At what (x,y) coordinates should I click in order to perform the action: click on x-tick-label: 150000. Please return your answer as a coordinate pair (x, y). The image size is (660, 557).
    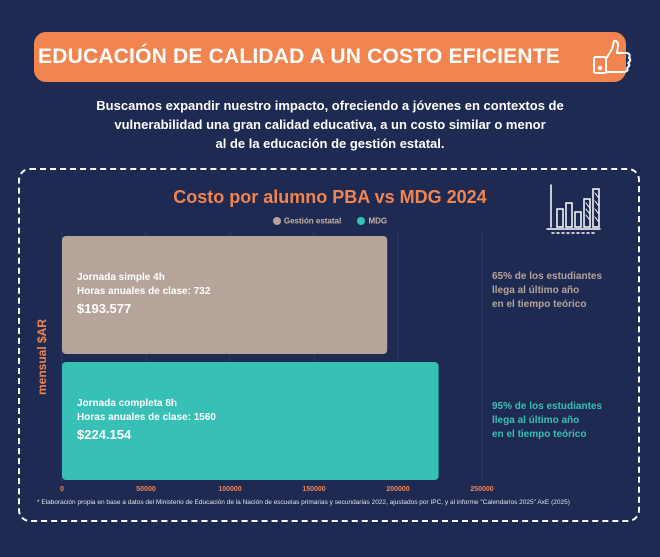
    Looking at the image, I should click on (313, 489).